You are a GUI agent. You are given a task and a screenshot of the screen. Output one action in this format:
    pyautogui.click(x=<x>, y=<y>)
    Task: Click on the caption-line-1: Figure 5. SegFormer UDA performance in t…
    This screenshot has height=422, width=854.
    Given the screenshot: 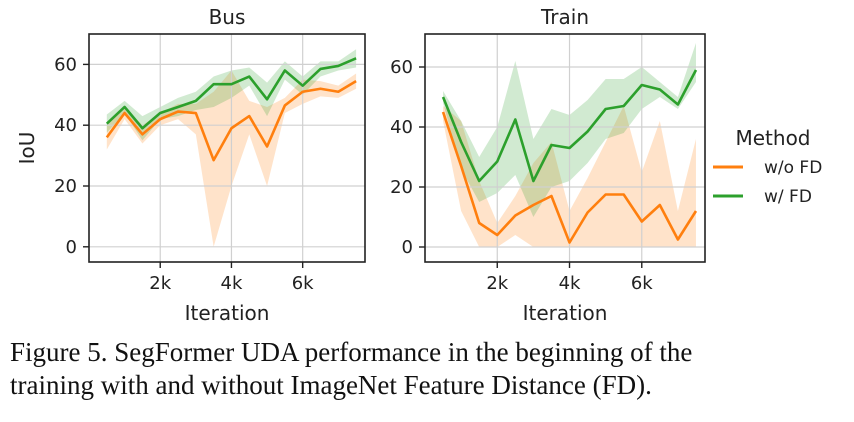 What is the action you would take?
    pyautogui.click(x=351, y=352)
    